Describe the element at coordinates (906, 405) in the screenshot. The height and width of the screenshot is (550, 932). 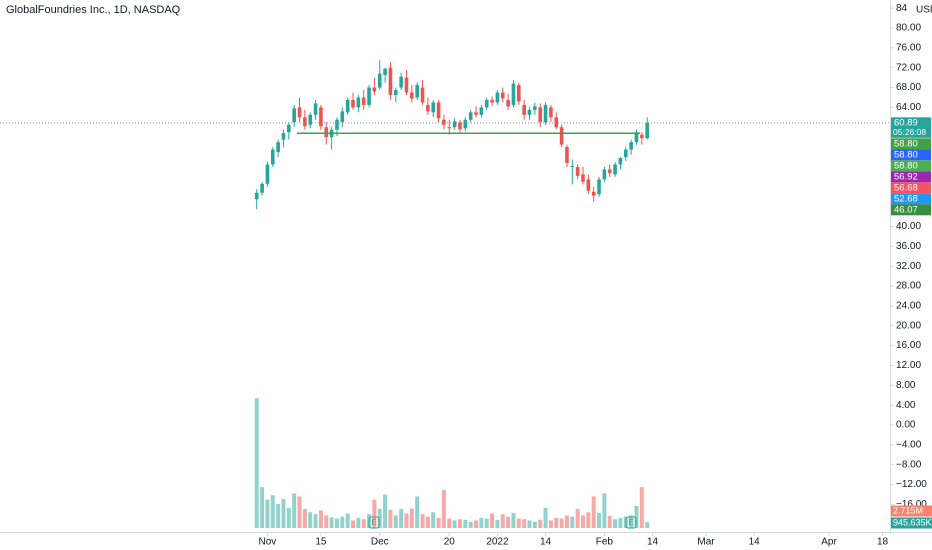
I see `y-tick-label: 4.00` at that location.